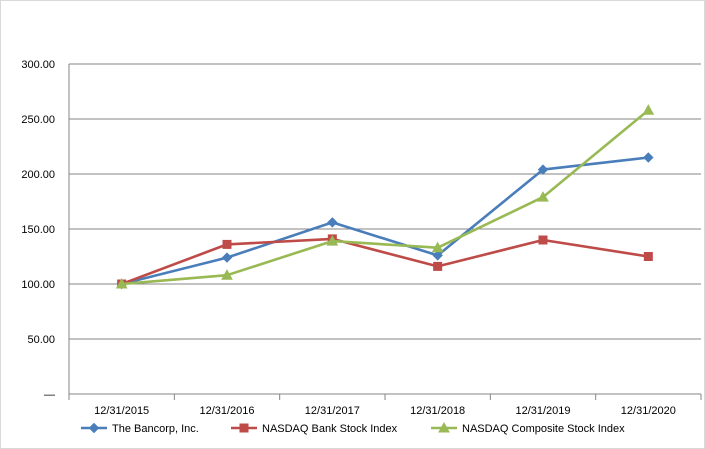 The height and width of the screenshot is (449, 705). What do you see at coordinates (543, 429) in the screenshot?
I see `legend-label: NASDAQ Composite Stock Index` at bounding box center [543, 429].